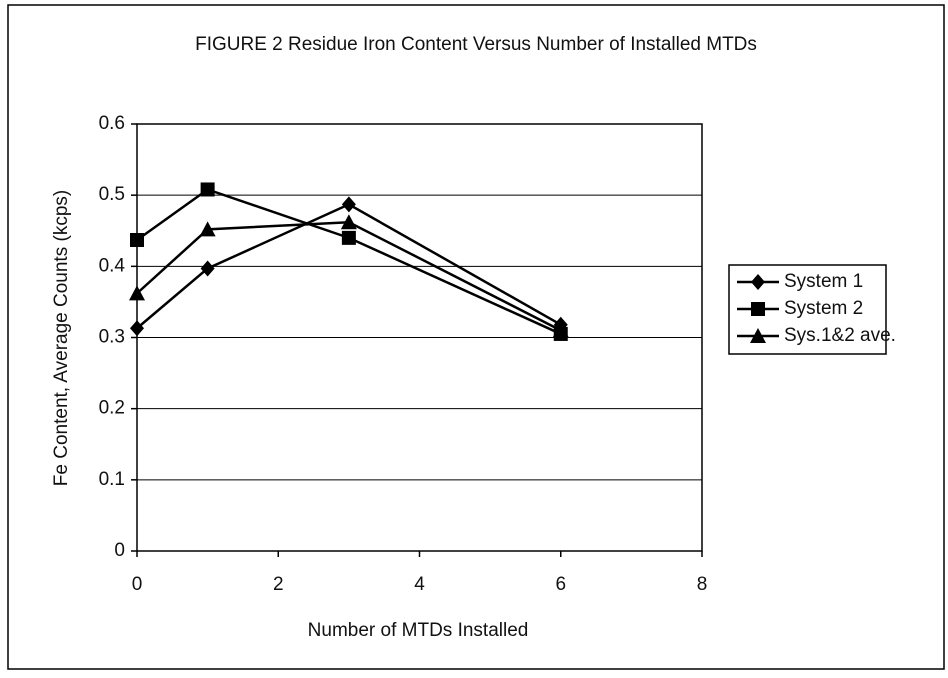  I want to click on legend-label: Sys.1&2 ave., so click(840, 335).